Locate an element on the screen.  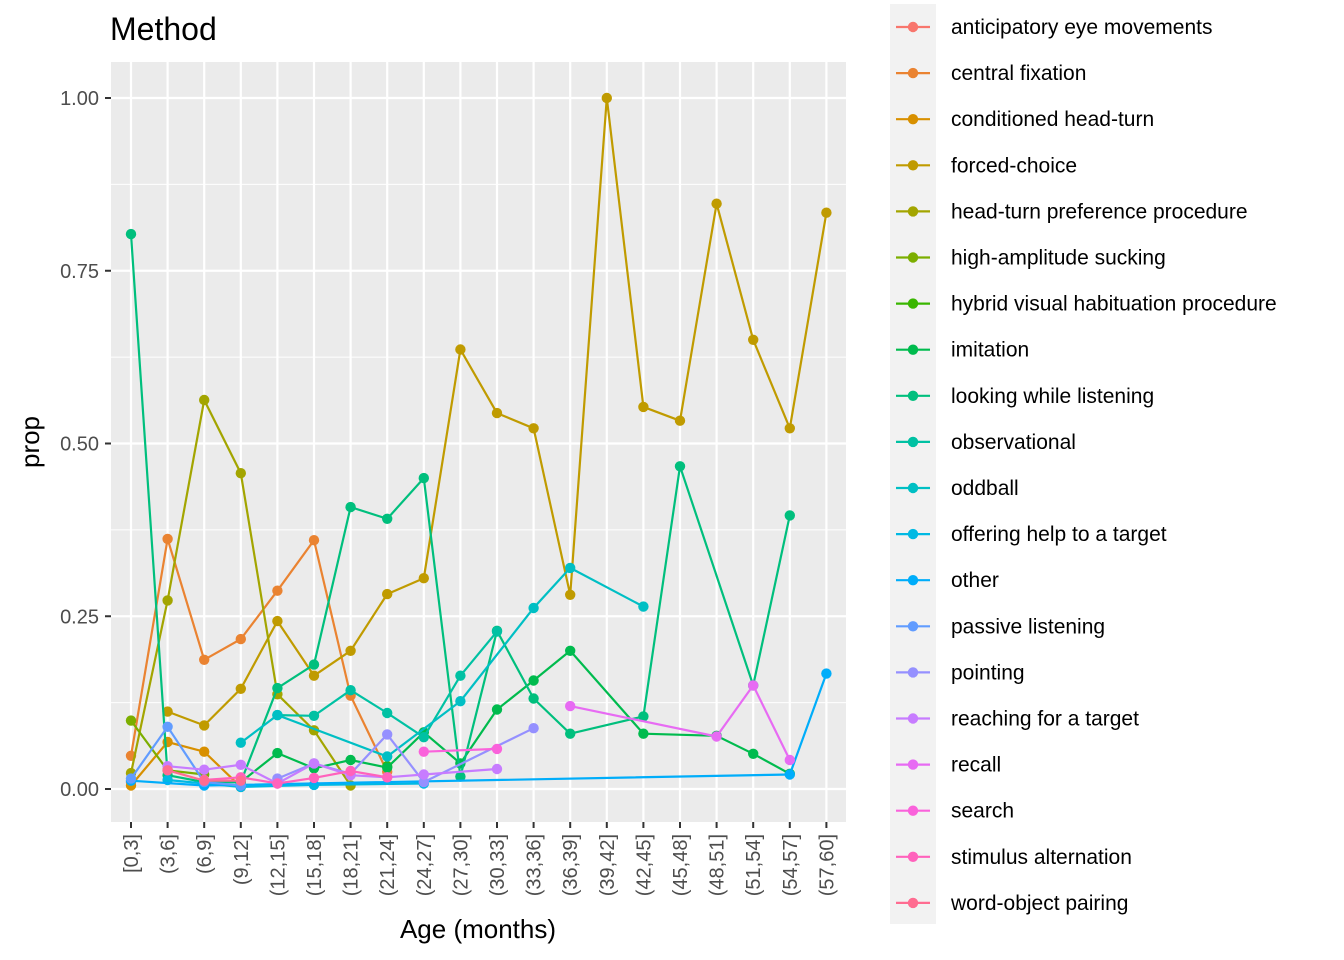
x-tick-label: [0,3] is located at coordinates (132, 853).